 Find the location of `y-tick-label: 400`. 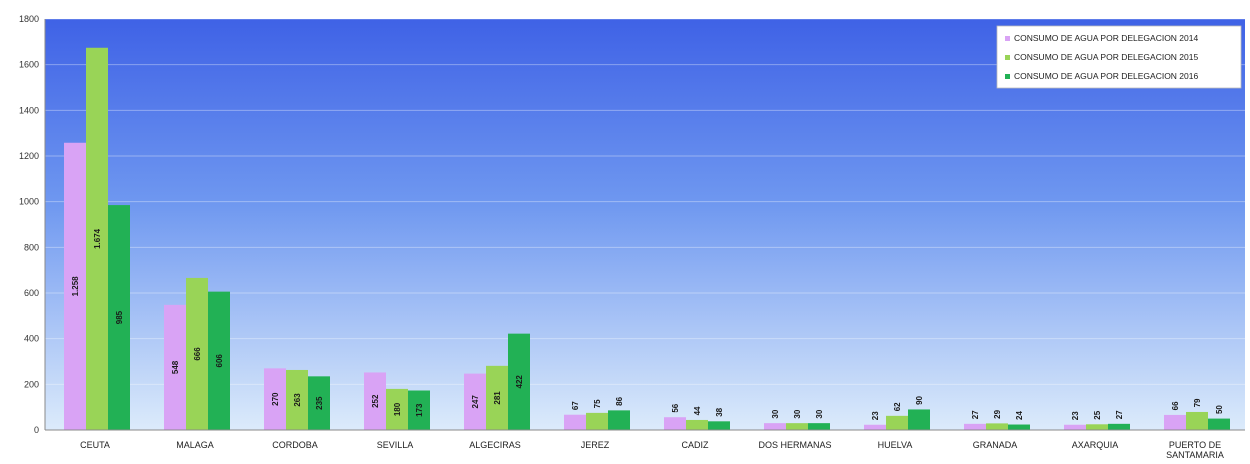

y-tick-label: 400 is located at coordinates (31, 339).